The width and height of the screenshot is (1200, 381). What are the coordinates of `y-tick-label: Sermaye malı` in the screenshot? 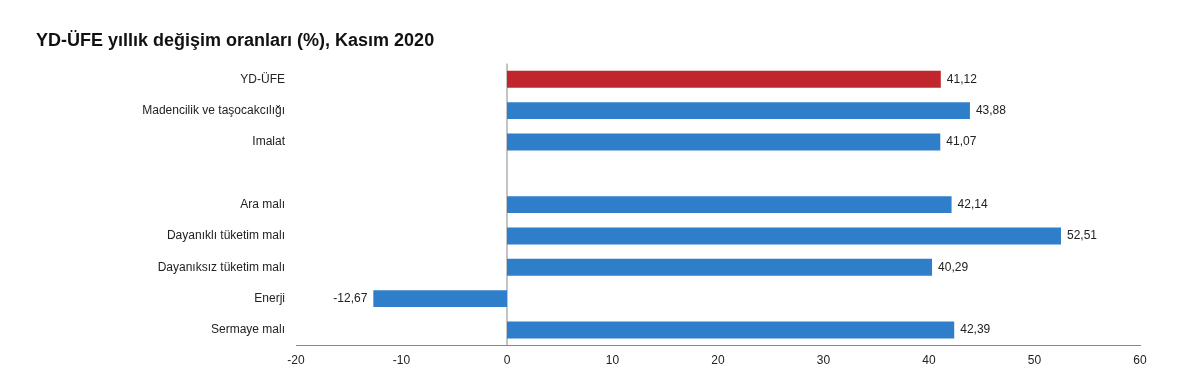 It's located at (247, 329).